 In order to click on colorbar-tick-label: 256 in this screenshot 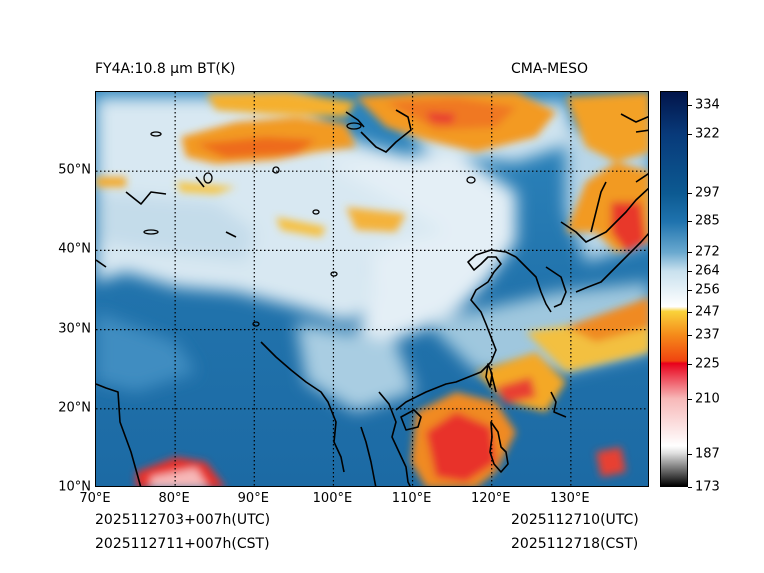, I will do `click(707, 290)`.